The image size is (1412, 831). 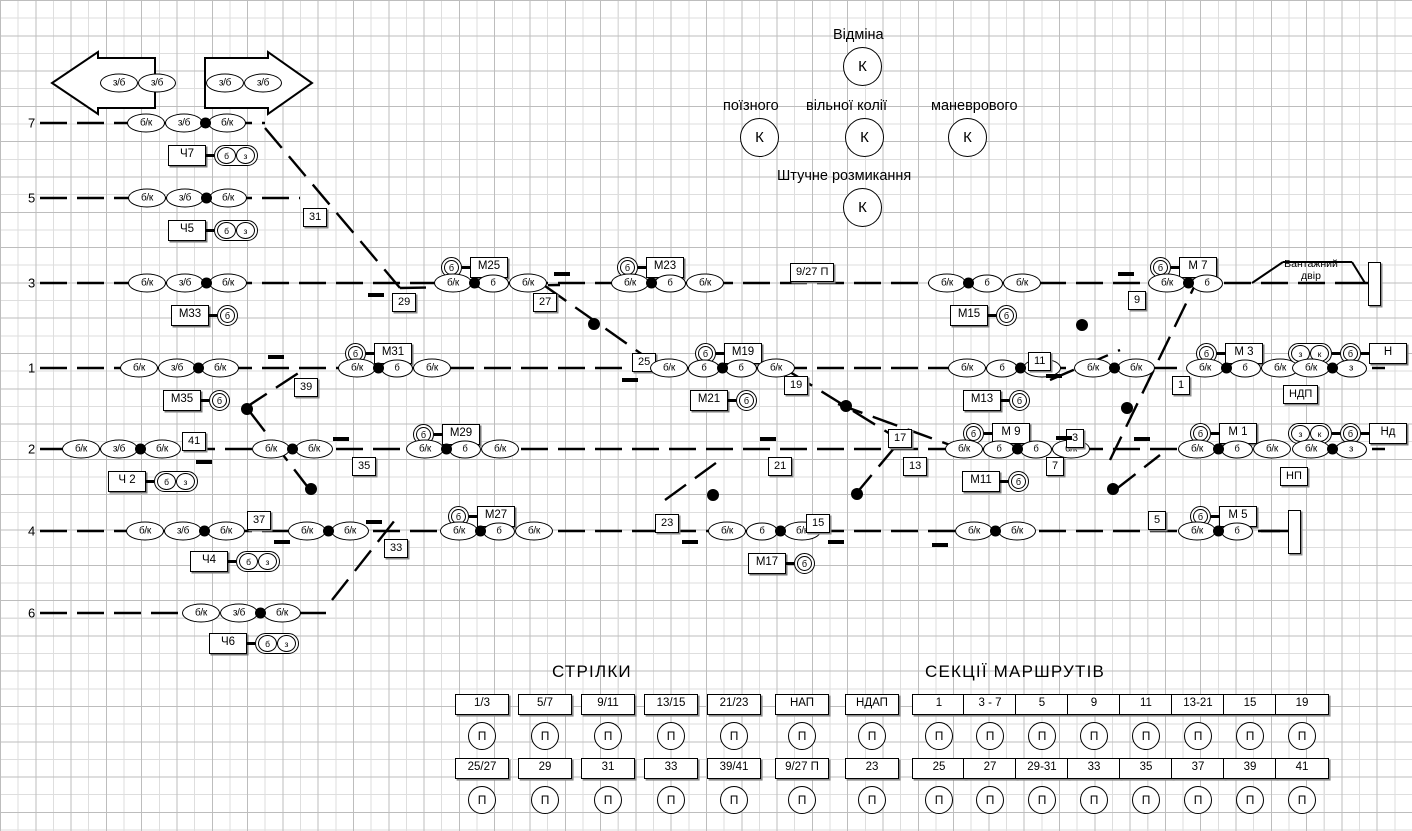 I want to click on route-label-НАП: НАП, so click(x=802, y=704).